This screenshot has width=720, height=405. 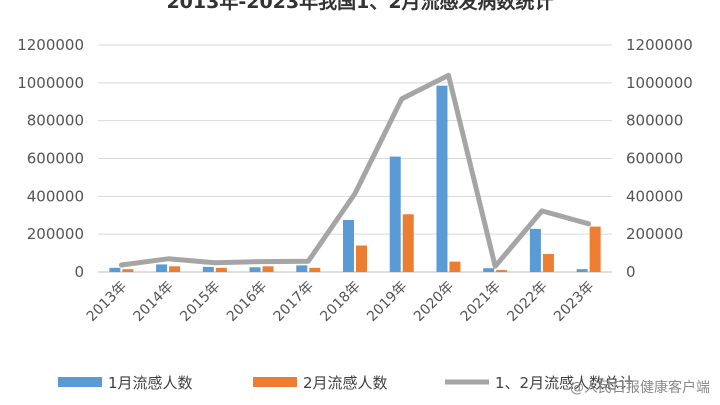 I want to click on legend-item-total: 1、2月流感人数总计, so click(x=539, y=383).